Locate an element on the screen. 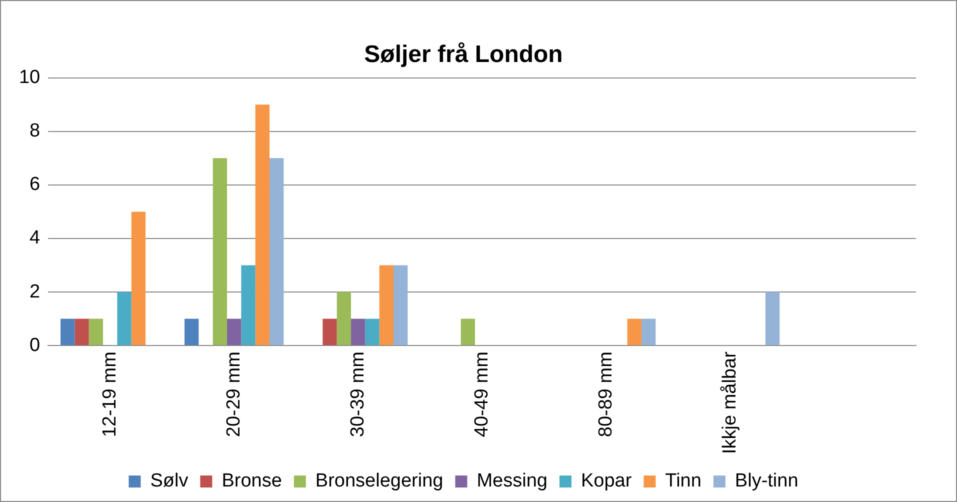 Image resolution: width=957 pixels, height=502 pixels. chart-title: Søljer frå London is located at coordinates (463, 54).